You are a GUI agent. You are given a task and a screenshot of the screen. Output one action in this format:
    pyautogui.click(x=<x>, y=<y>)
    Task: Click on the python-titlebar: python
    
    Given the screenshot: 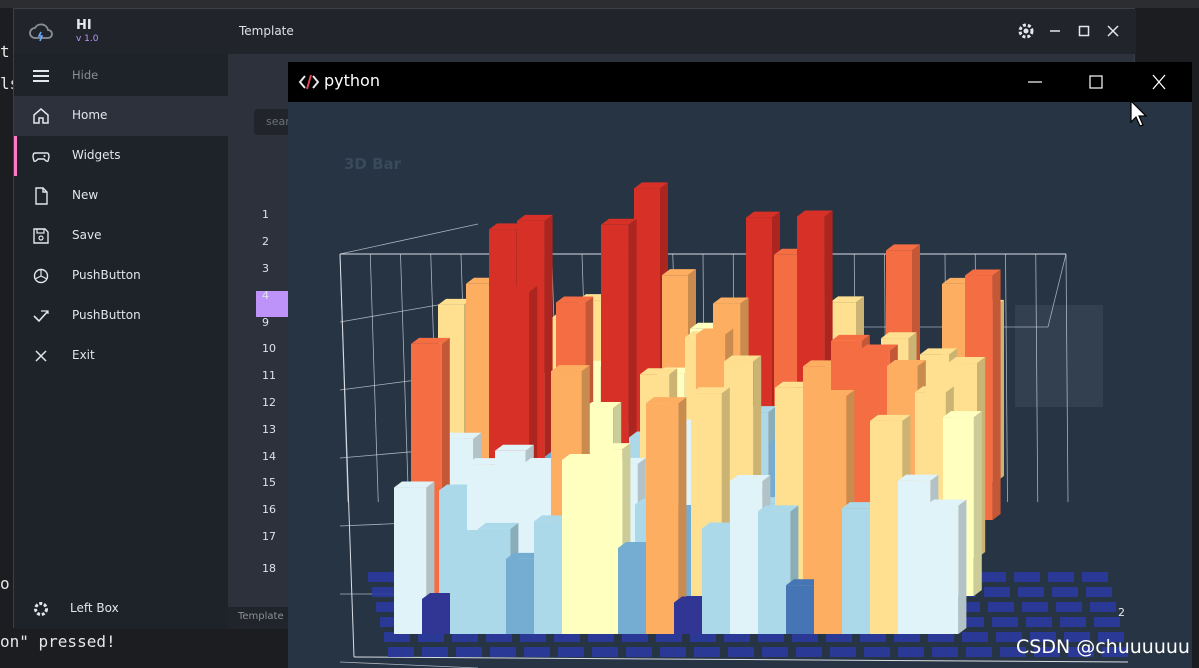 What is the action you would take?
    pyautogui.click(x=740, y=82)
    